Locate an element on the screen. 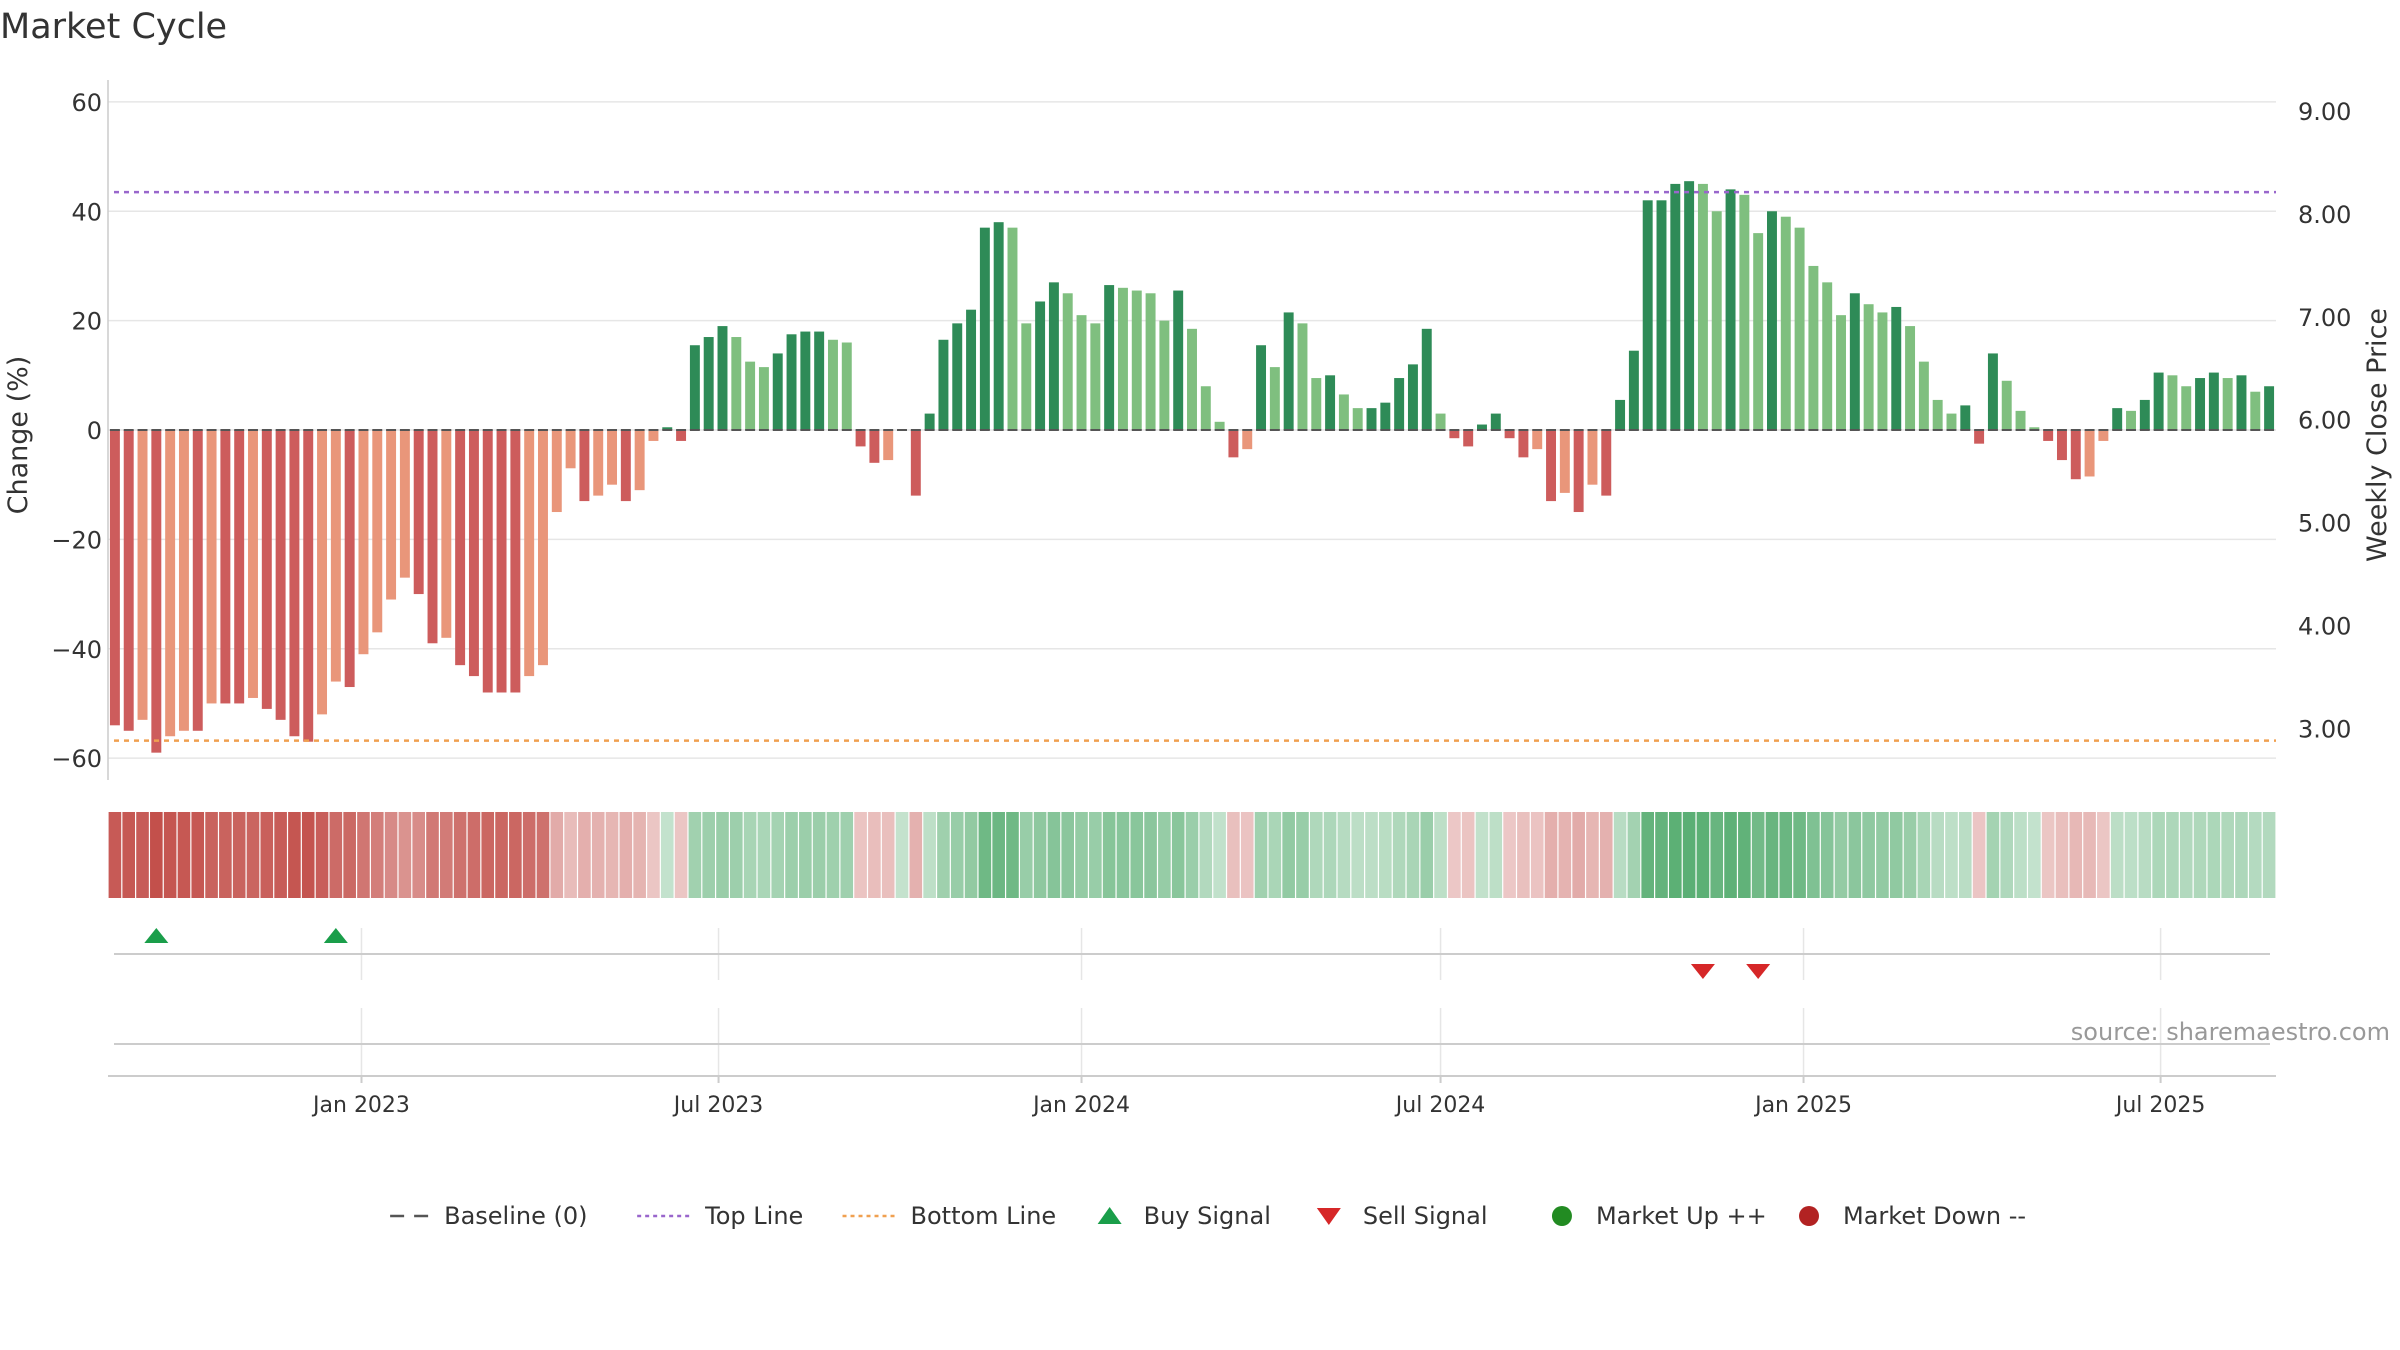 The image size is (2400, 1350). legend-label: Buy Signal is located at coordinates (1207, 1216).